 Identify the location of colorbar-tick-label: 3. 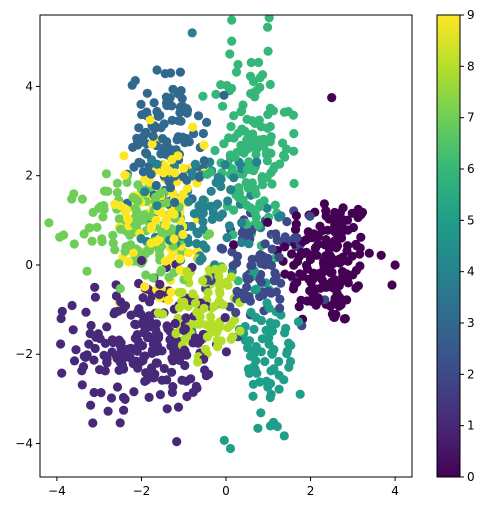
(471, 323).